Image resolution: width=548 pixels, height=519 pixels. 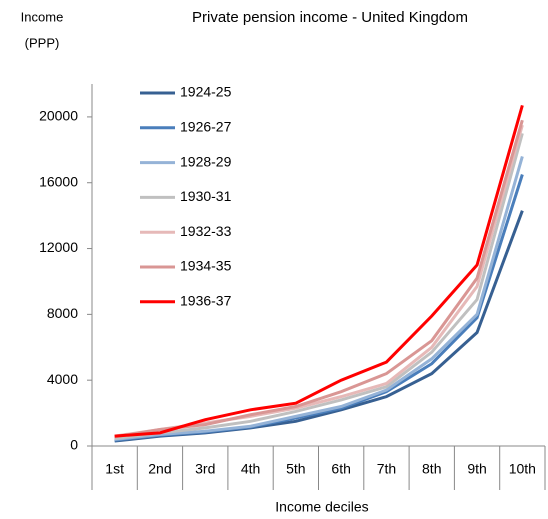 What do you see at coordinates (206, 92) in the screenshot?
I see `legend-label: 1924-25` at bounding box center [206, 92].